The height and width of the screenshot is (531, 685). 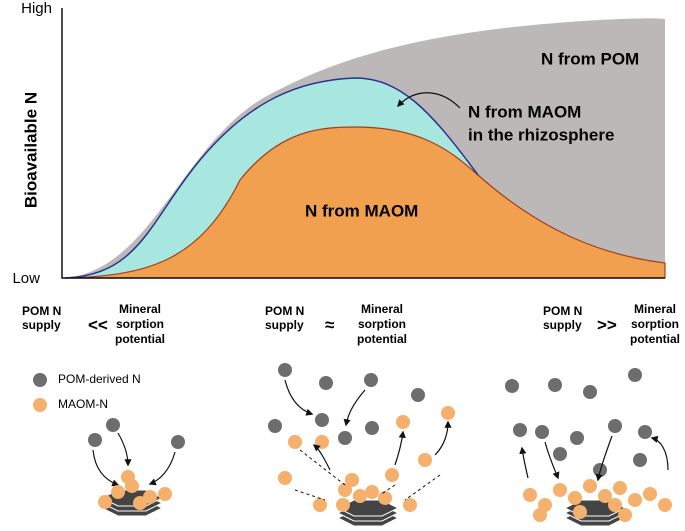 I want to click on rhizo-label: in the rhizosphere, so click(x=541, y=134).